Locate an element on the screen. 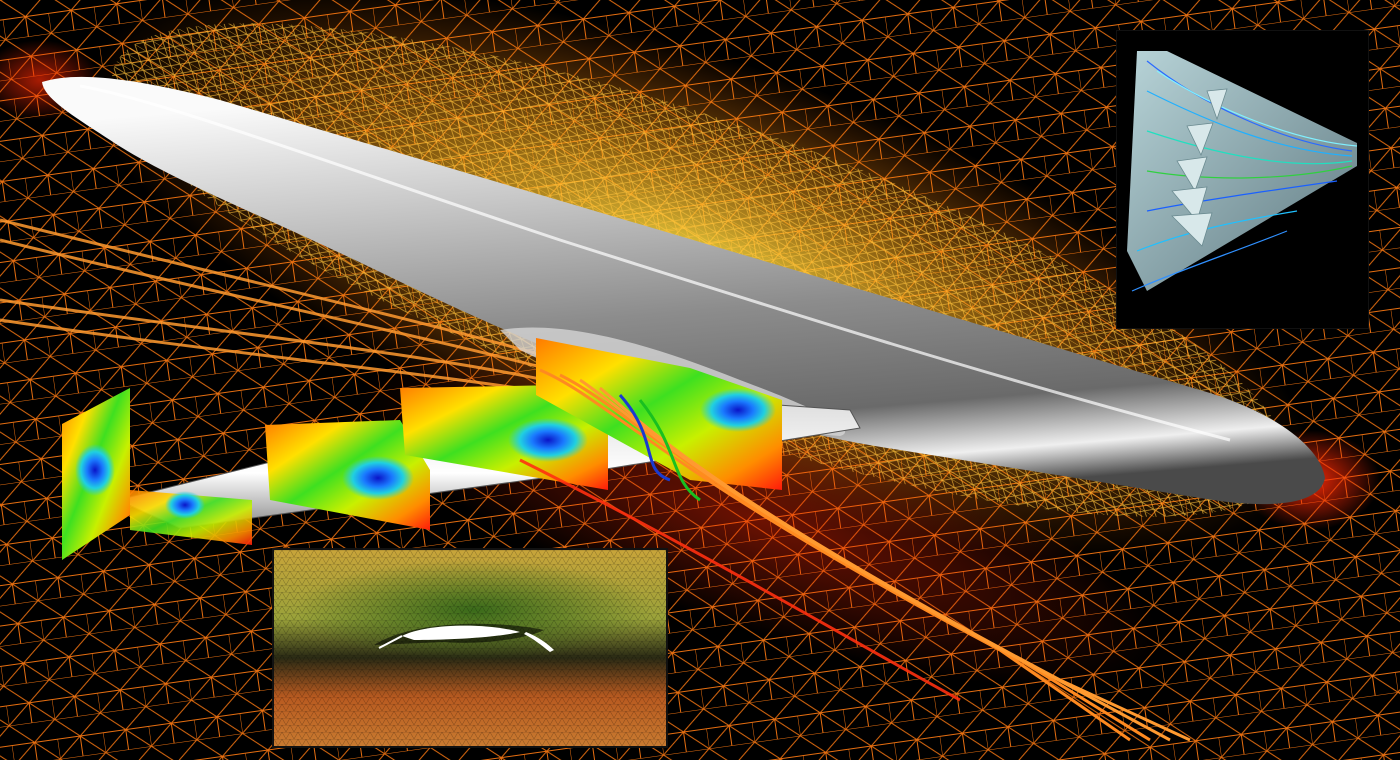  airfoil-mesh-icon is located at coordinates (470, 648).